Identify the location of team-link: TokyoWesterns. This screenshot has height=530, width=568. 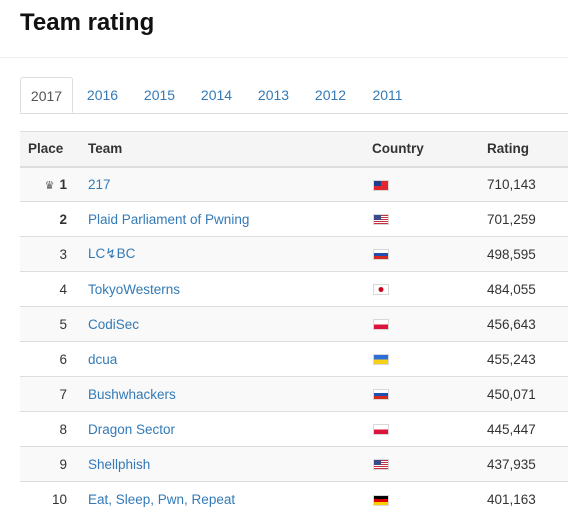
(134, 289).